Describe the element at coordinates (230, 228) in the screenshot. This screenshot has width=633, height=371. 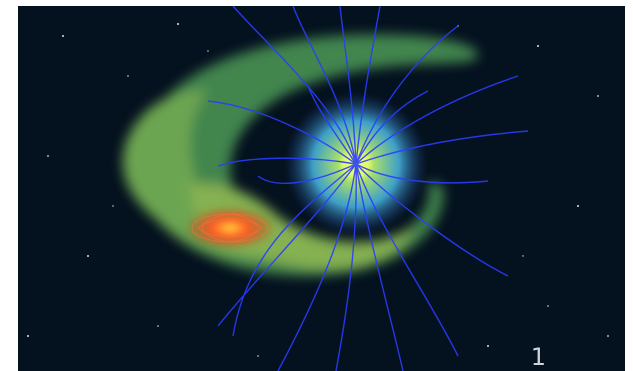
I see `moon-flux-loops` at that location.